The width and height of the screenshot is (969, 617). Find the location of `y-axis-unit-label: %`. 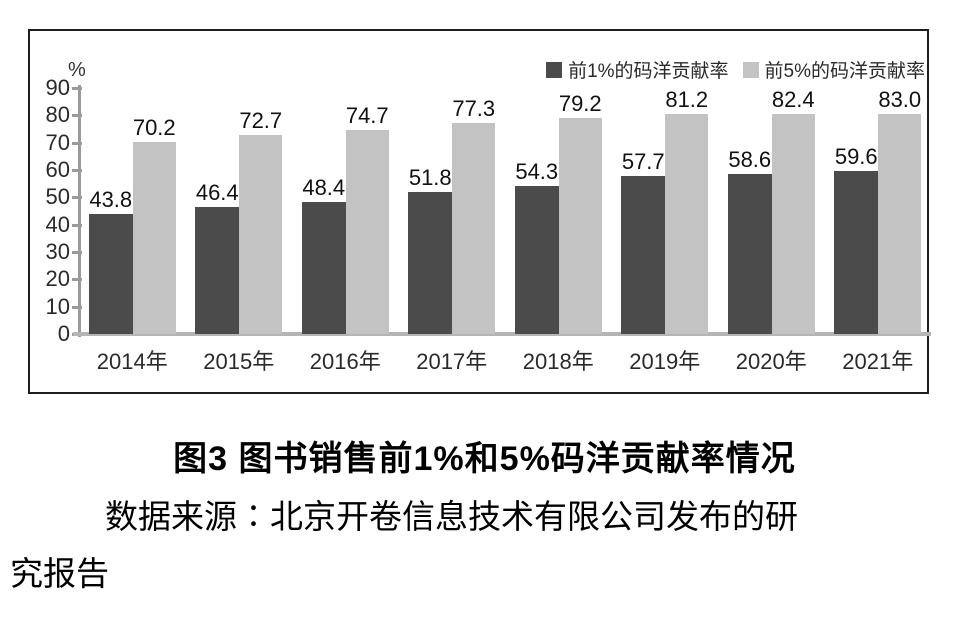

y-axis-unit-label: % is located at coordinates (77, 70).